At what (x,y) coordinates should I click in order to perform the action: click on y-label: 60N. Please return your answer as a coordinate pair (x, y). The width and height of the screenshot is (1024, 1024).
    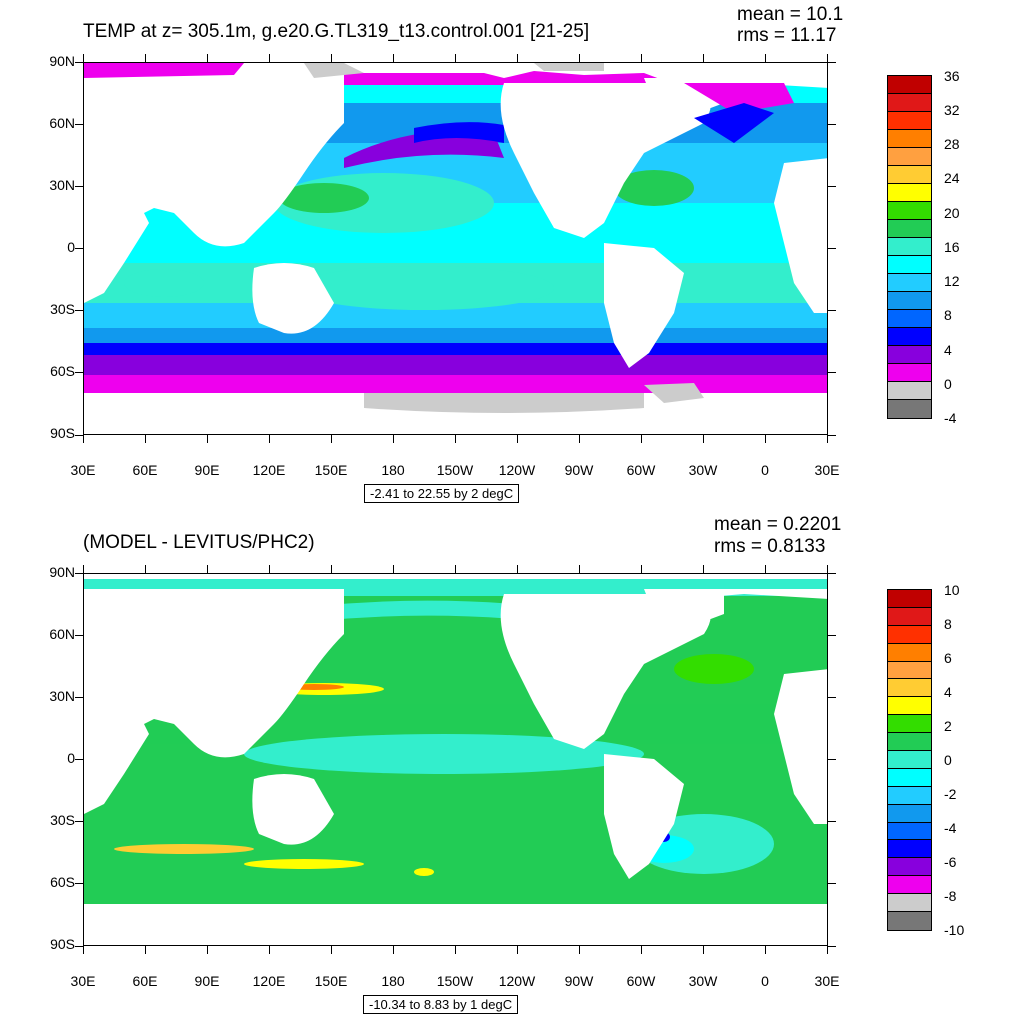
    Looking at the image, I should click on (62, 123).